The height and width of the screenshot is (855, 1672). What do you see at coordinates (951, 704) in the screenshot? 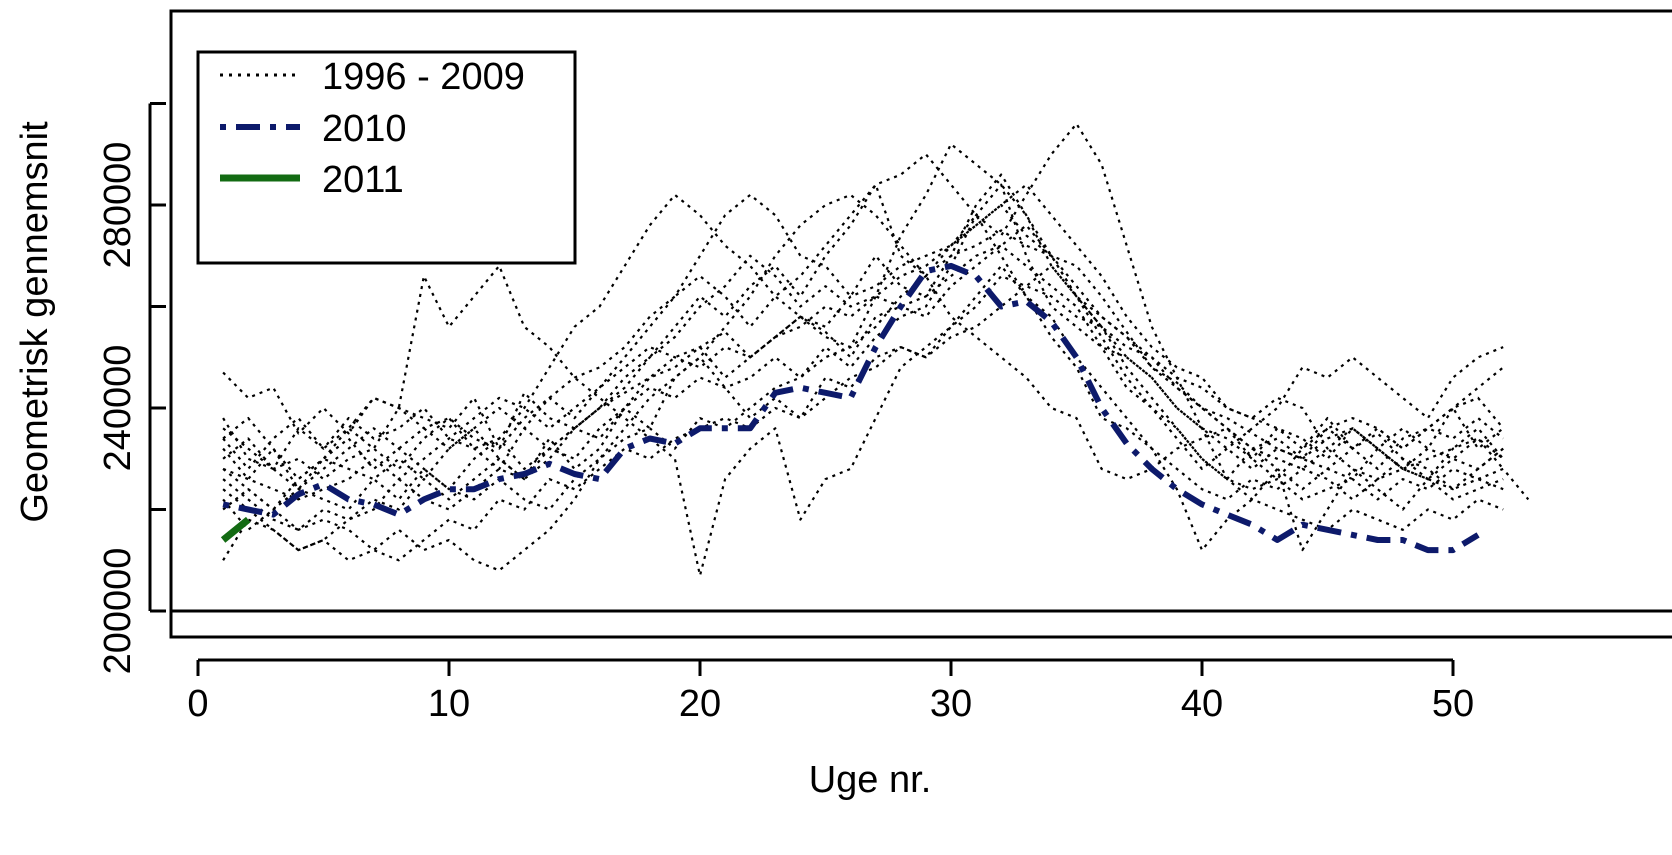
I see `x-tick-label-30: 30` at bounding box center [951, 704].